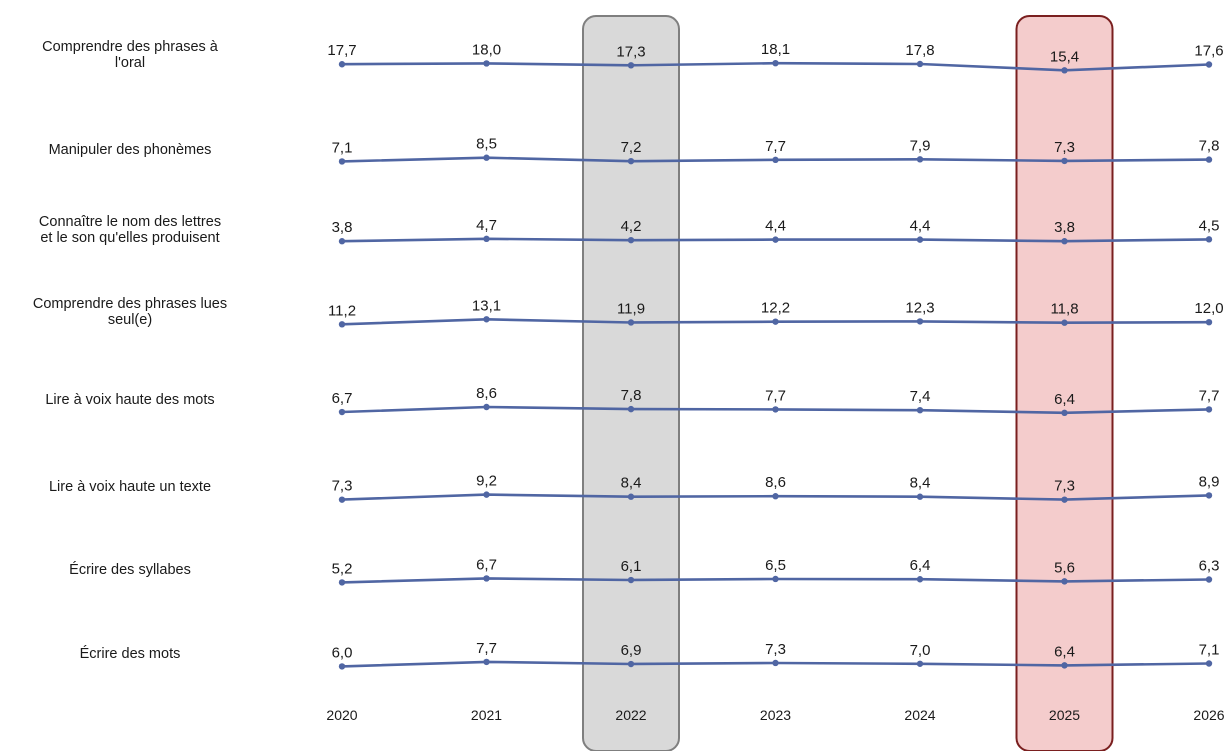 The width and height of the screenshot is (1227, 751). What do you see at coordinates (129, 400) in the screenshot?
I see `row-label-5-line-1: Lire à voix haute des mots` at bounding box center [129, 400].